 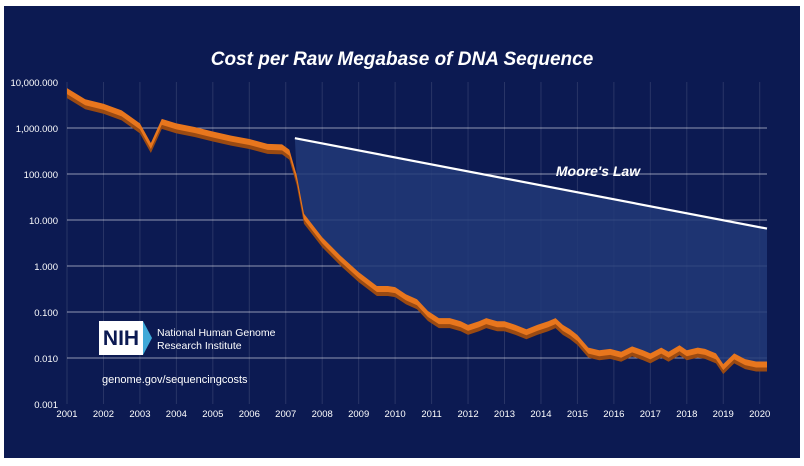 I want to click on y-tick-label: 1,000.000, so click(x=37, y=129).